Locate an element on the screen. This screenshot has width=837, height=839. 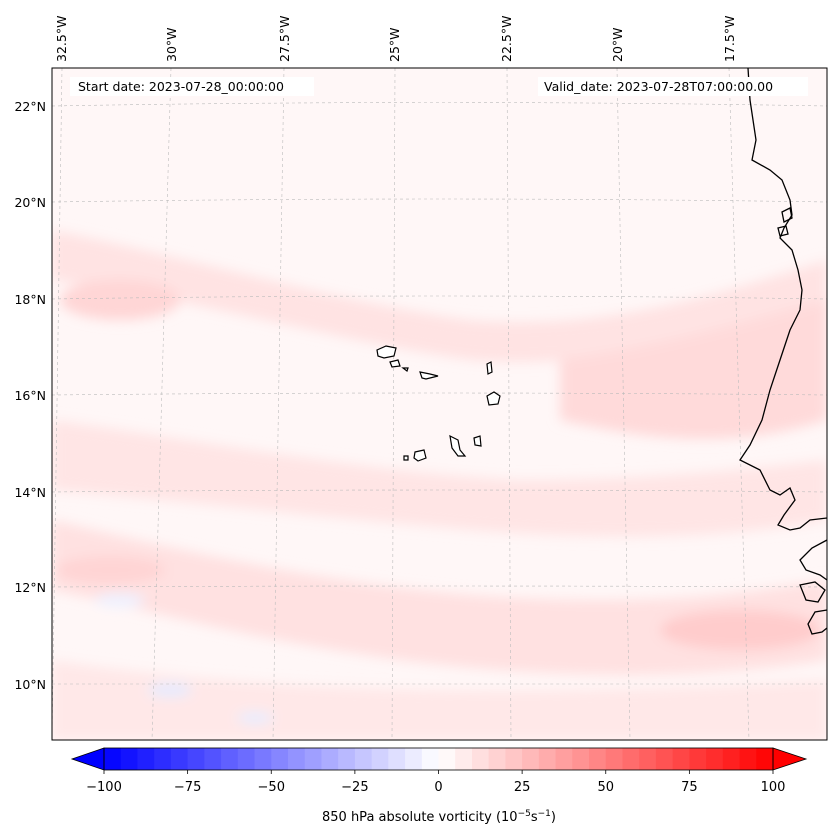
coastline-guinea is located at coordinates (813, 560).